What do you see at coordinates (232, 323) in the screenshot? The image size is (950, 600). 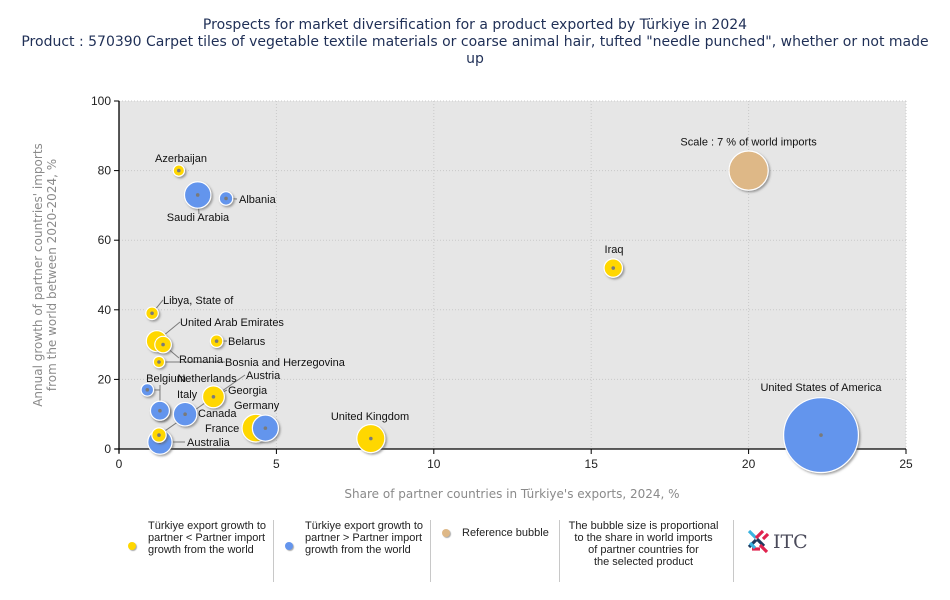 I see `bubble-label: United Arab Emirates` at bounding box center [232, 323].